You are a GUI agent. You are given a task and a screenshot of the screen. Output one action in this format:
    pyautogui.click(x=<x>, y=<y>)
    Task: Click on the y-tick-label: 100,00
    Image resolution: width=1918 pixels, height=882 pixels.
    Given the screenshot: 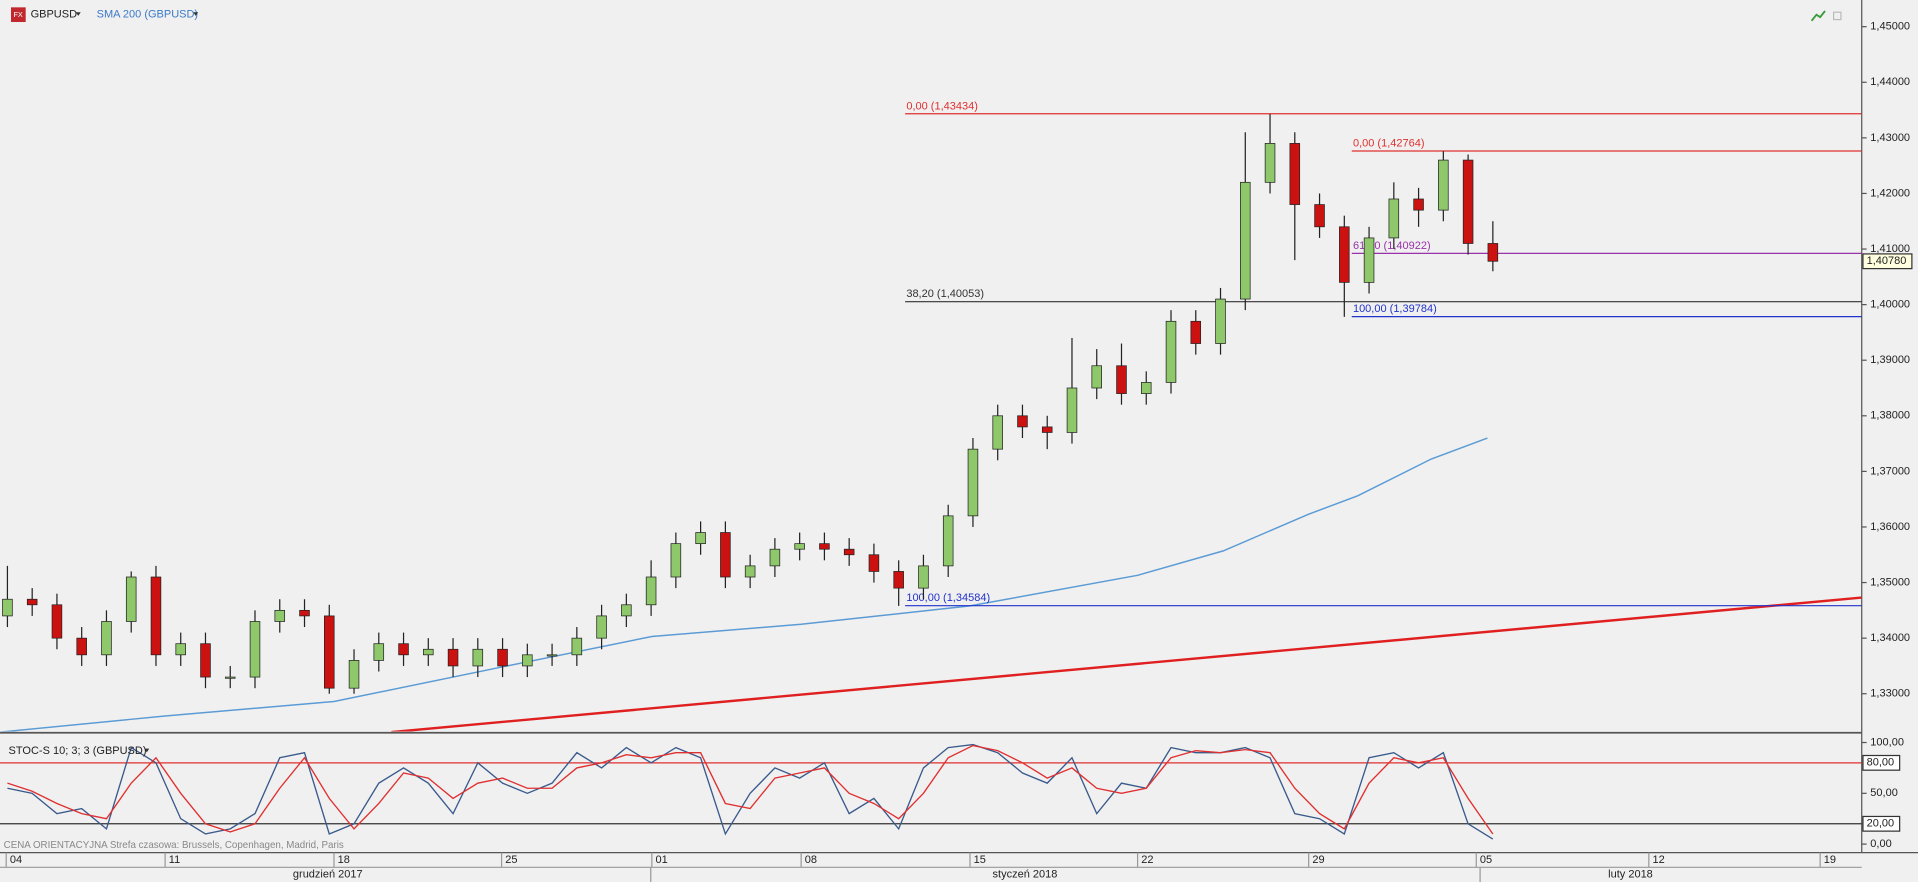 What is the action you would take?
    pyautogui.click(x=1887, y=742)
    